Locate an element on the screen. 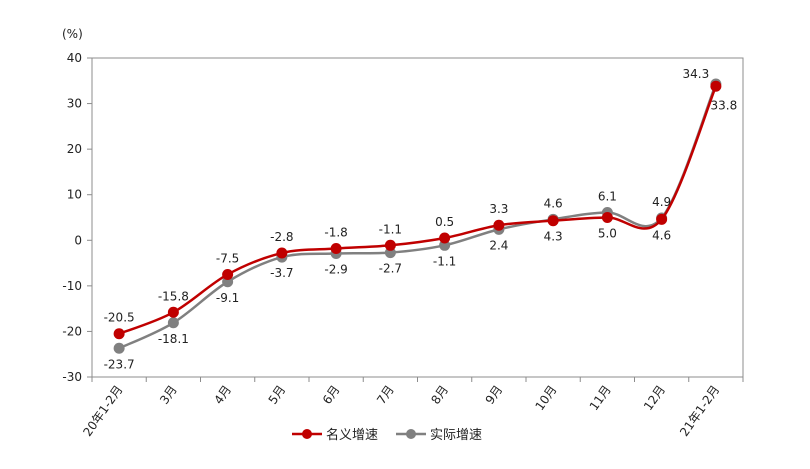 This screenshot has height=469, width=810. x-tick-label: 11月 is located at coordinates (600, 398).